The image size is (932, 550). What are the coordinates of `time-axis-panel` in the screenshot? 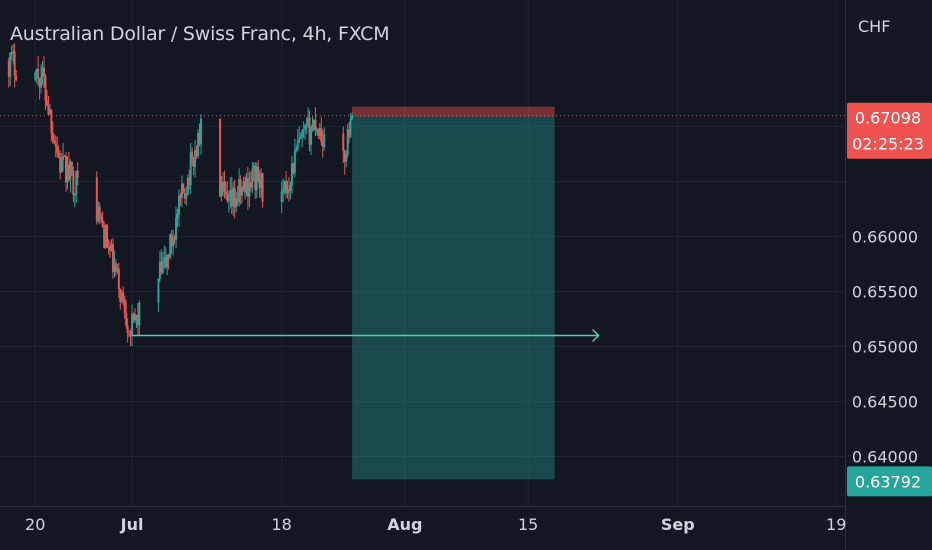 It's located at (422, 528).